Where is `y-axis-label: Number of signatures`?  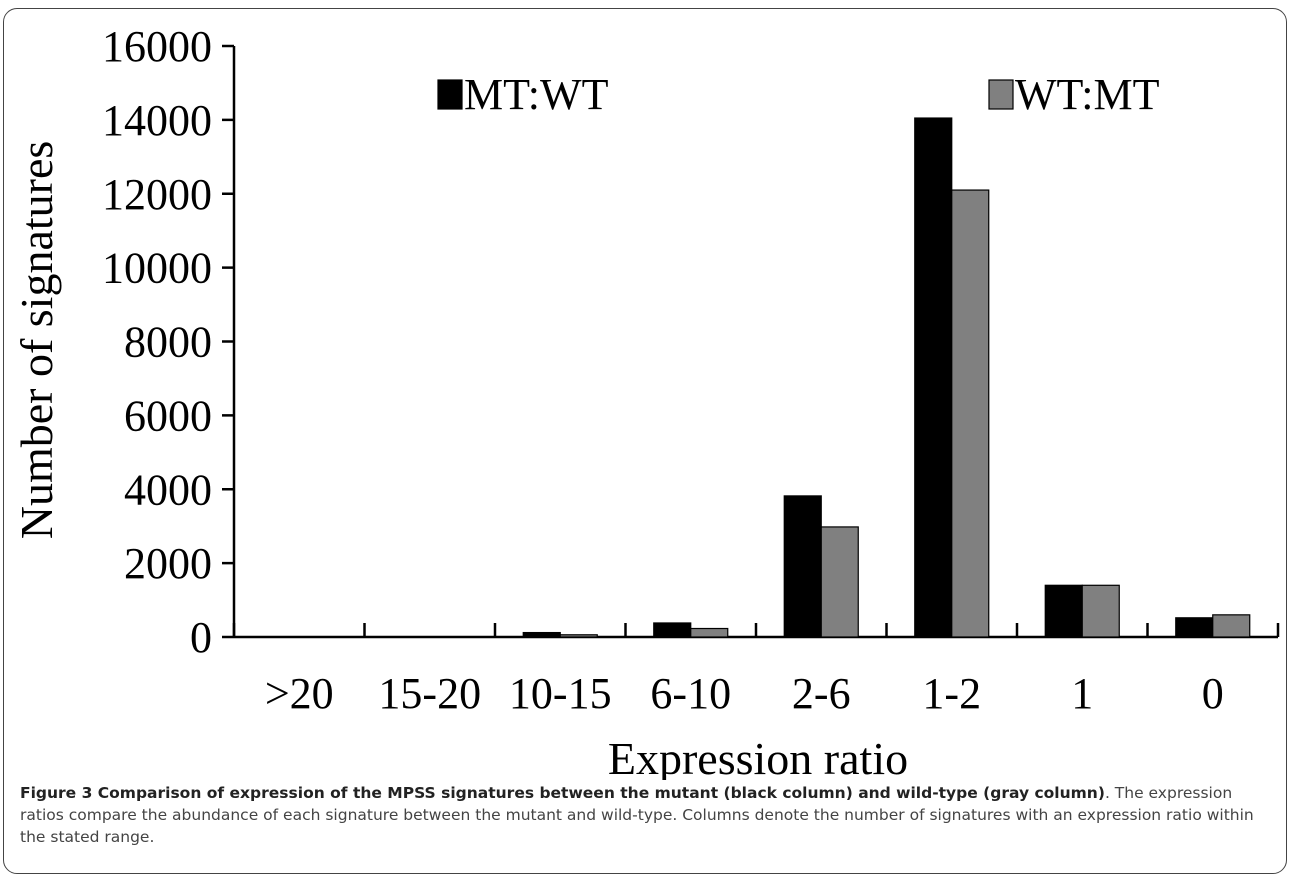 y-axis-label: Number of signatures is located at coordinates (36, 340).